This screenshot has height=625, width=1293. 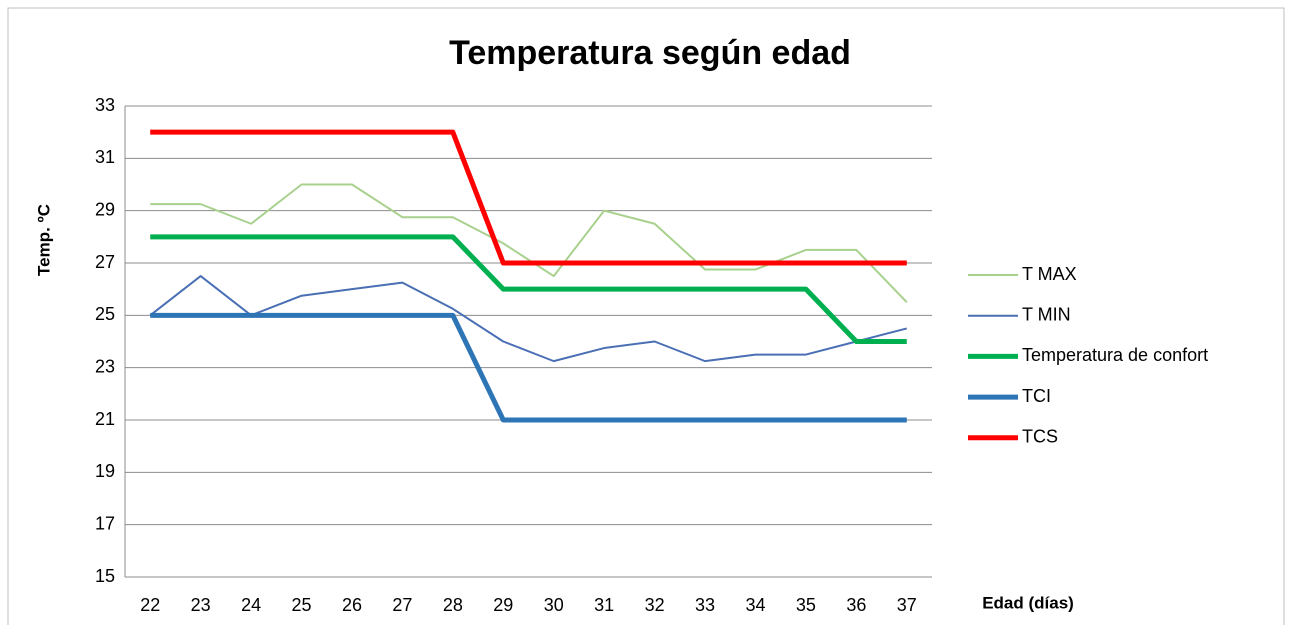 I want to click on y-tick-label: 15, so click(x=105, y=576).